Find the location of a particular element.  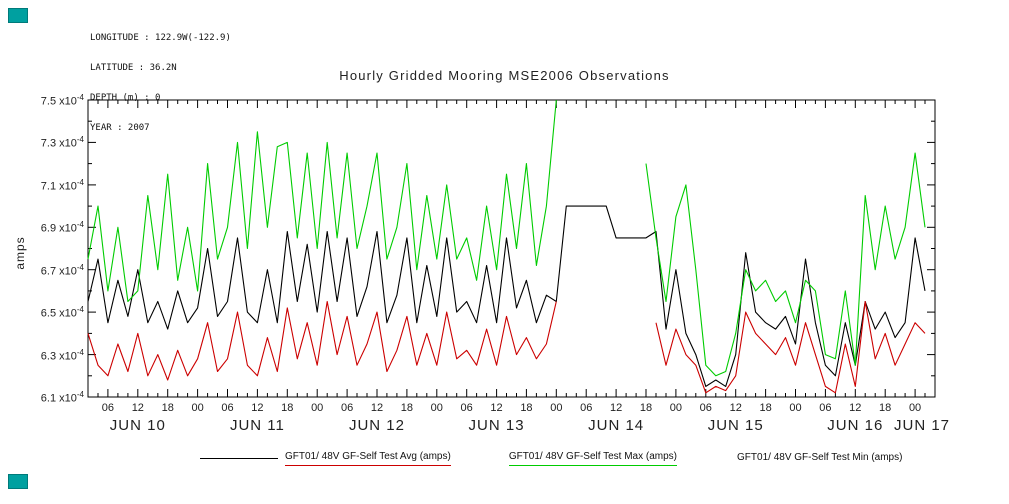

meta-longitude: LONGITUDE : 122.9W(-122.9) is located at coordinates (160, 38).